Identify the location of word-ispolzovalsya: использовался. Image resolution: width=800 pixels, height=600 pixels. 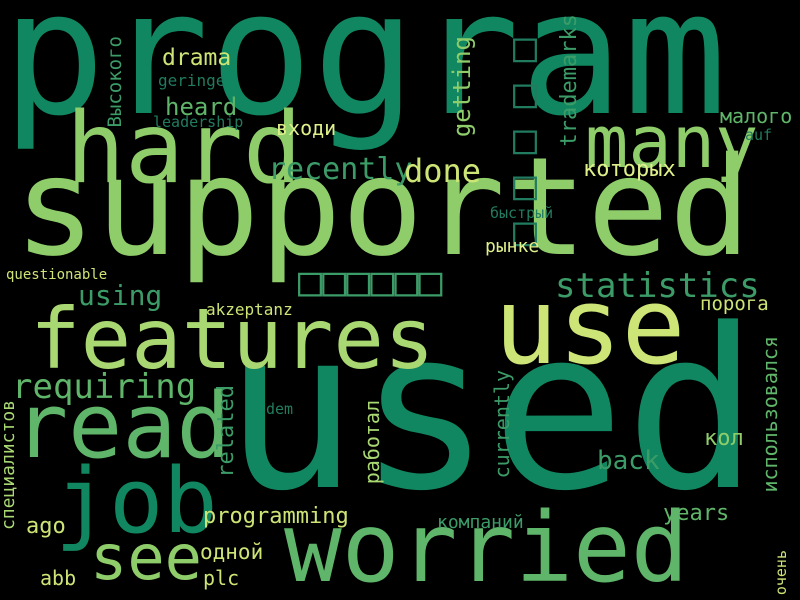
(770, 414).